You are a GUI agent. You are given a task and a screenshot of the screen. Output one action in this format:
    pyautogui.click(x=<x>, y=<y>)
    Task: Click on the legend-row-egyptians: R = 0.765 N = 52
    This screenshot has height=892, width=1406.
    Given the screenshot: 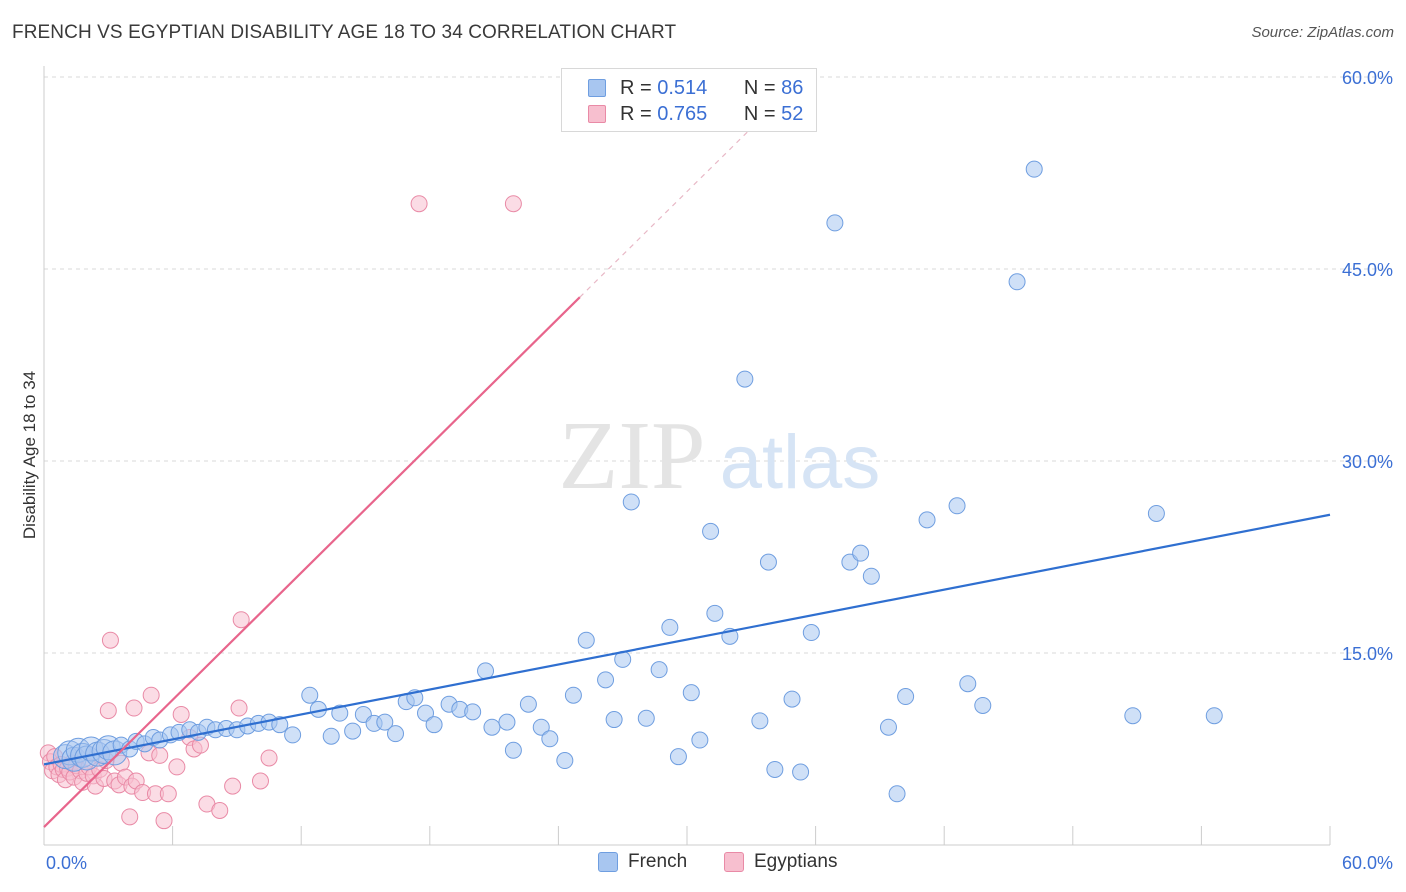 What is the action you would take?
    pyautogui.click(x=695, y=114)
    